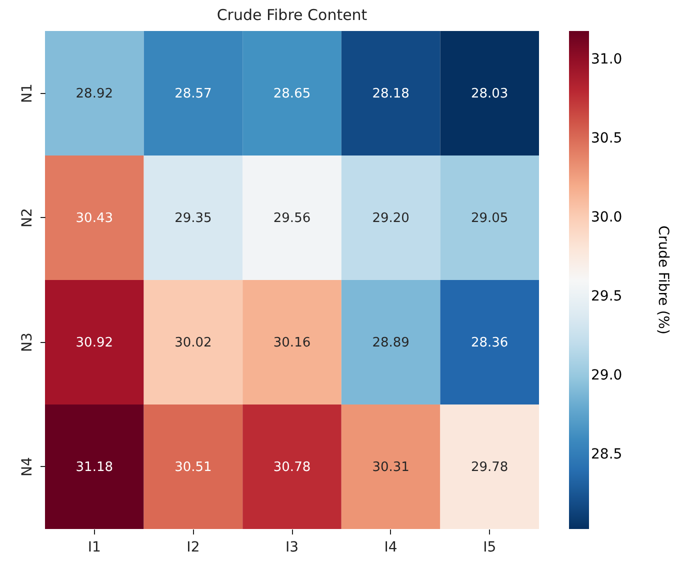 Image resolution: width=681 pixels, height=573 pixels. What do you see at coordinates (95, 218) in the screenshot?
I see `data-label: 30.43` at bounding box center [95, 218].